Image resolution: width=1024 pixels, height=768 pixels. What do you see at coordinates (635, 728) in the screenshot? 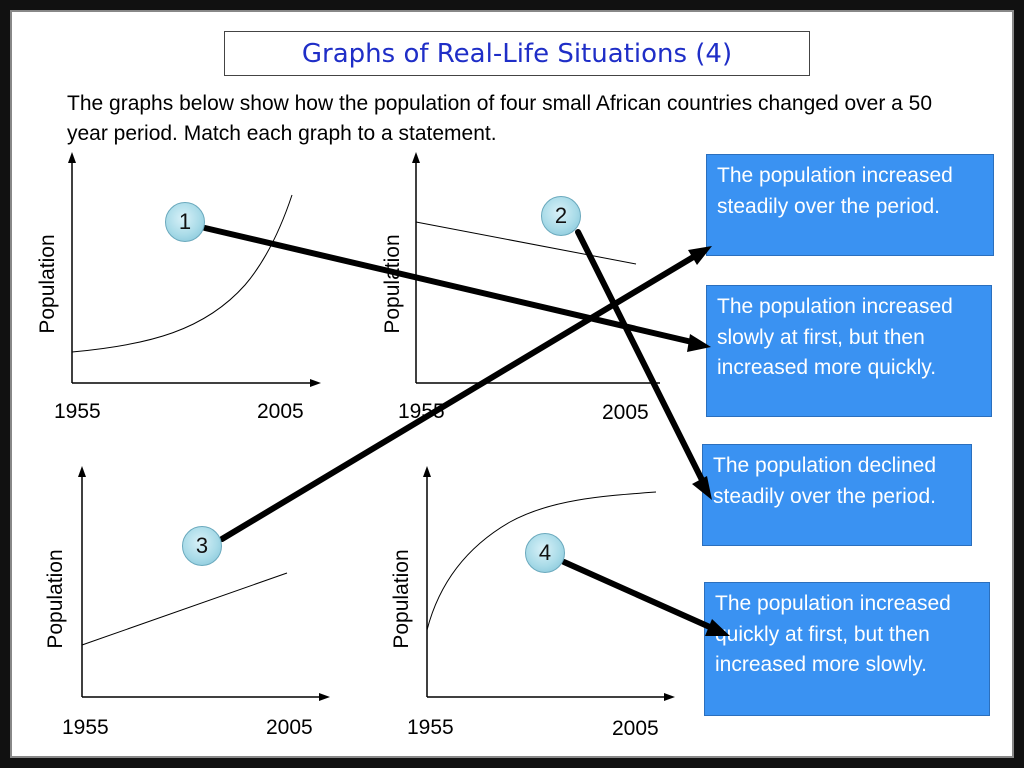
I see `graph-4-x-end: 2005` at bounding box center [635, 728].